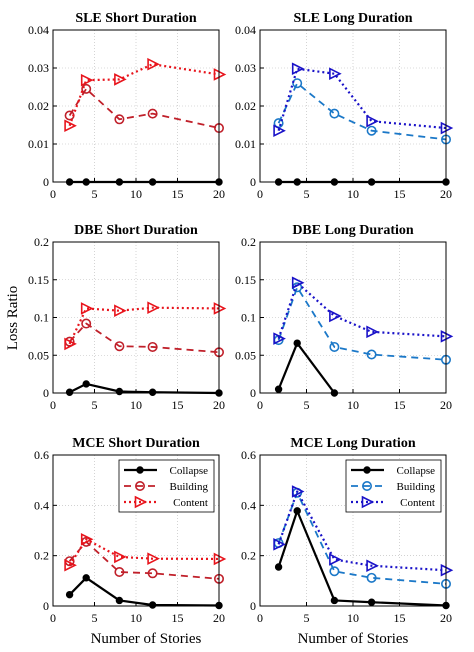 The height and width of the screenshot is (652, 474). I want to click on y-tick-label: 0.01, so click(38, 144).